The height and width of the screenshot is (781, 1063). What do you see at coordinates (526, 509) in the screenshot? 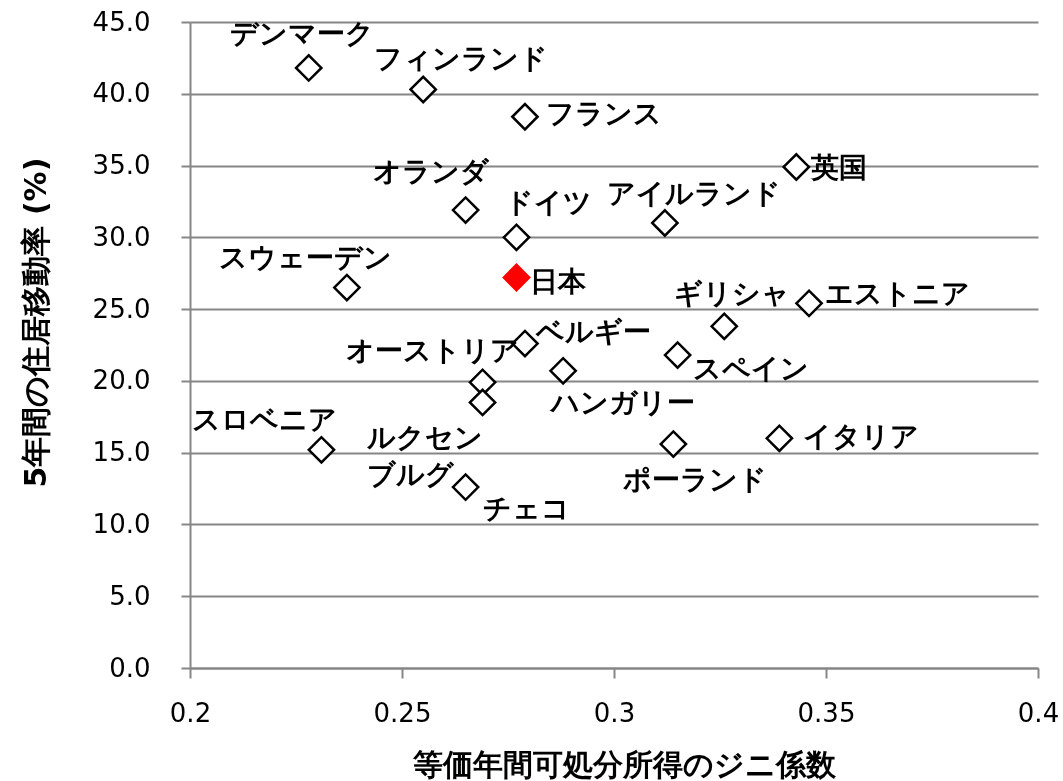
I see `annotation: チェコ` at bounding box center [526, 509].